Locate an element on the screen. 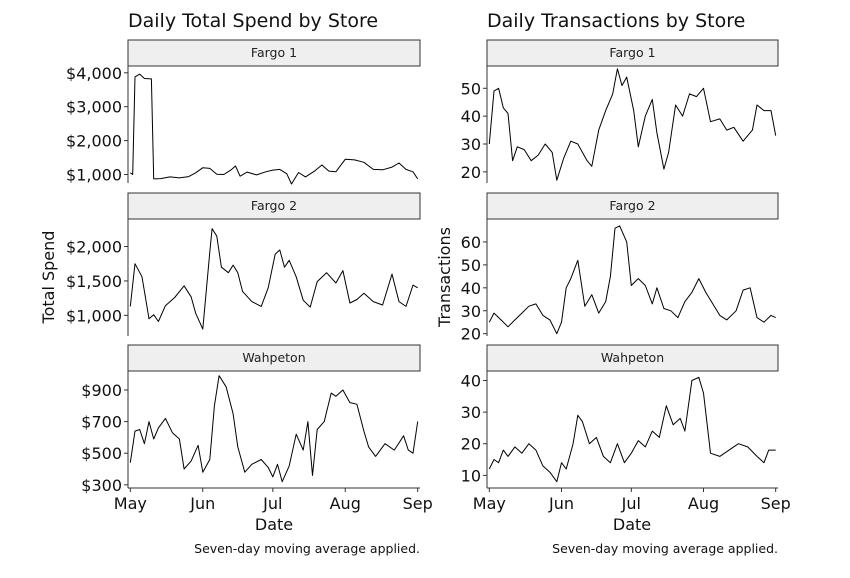  y-tick-label: $300 is located at coordinates (101, 485).